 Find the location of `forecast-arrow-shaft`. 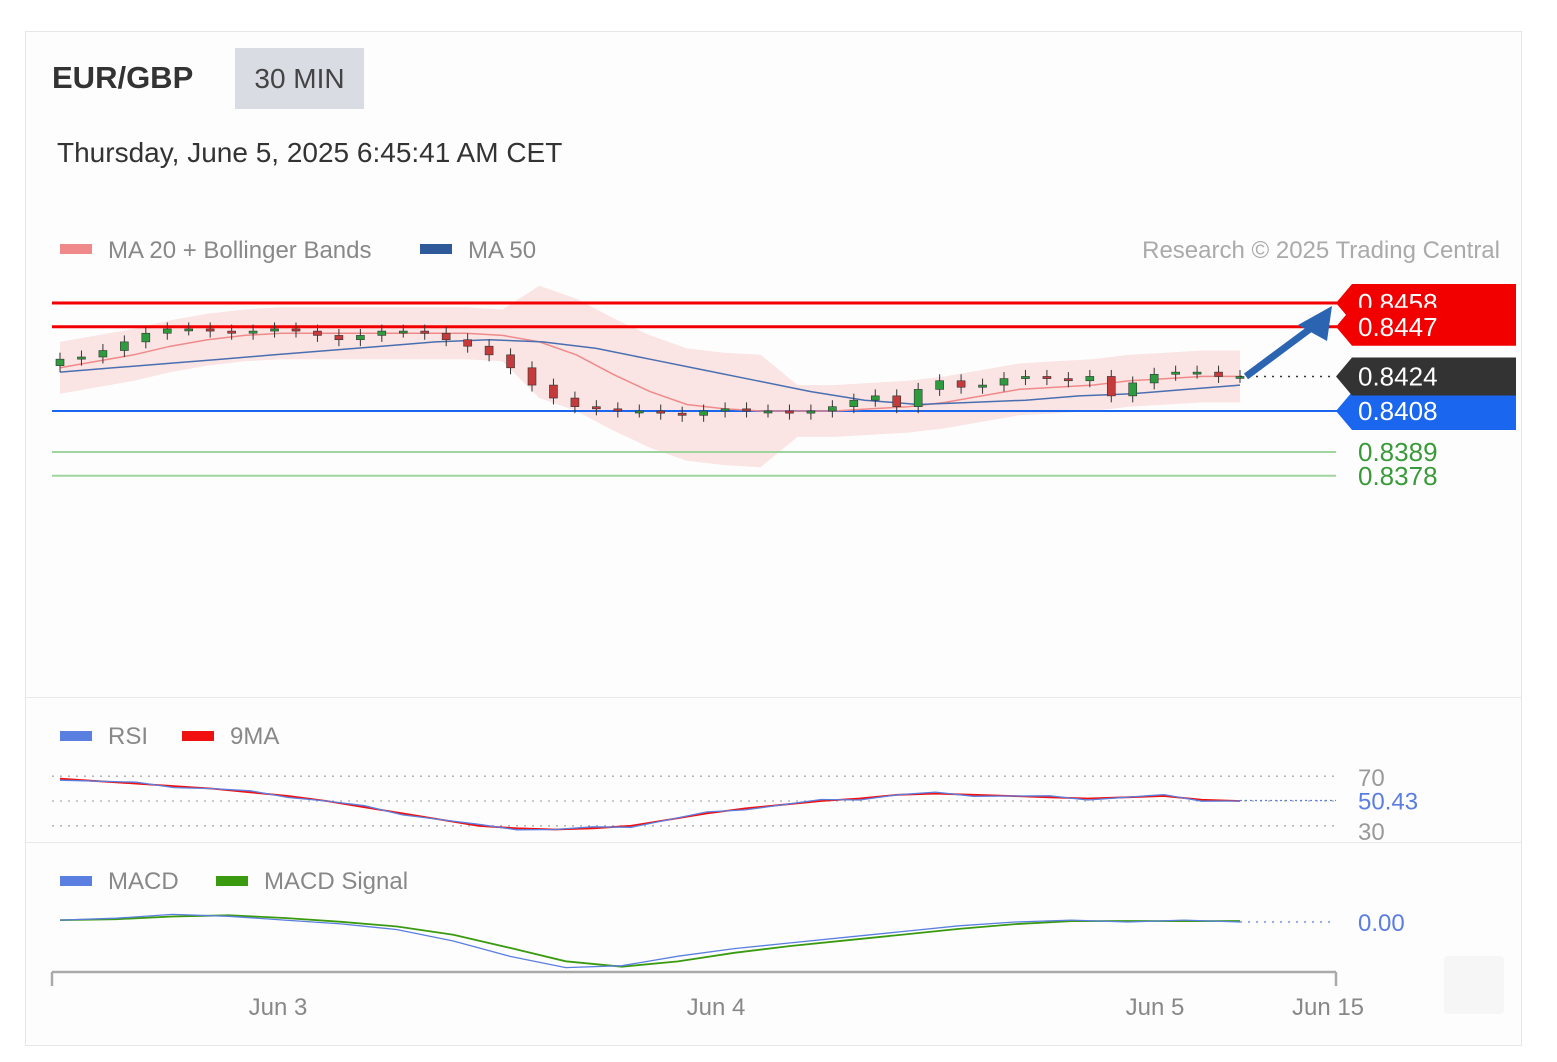

forecast-arrow-shaft is located at coordinates (1282, 350).